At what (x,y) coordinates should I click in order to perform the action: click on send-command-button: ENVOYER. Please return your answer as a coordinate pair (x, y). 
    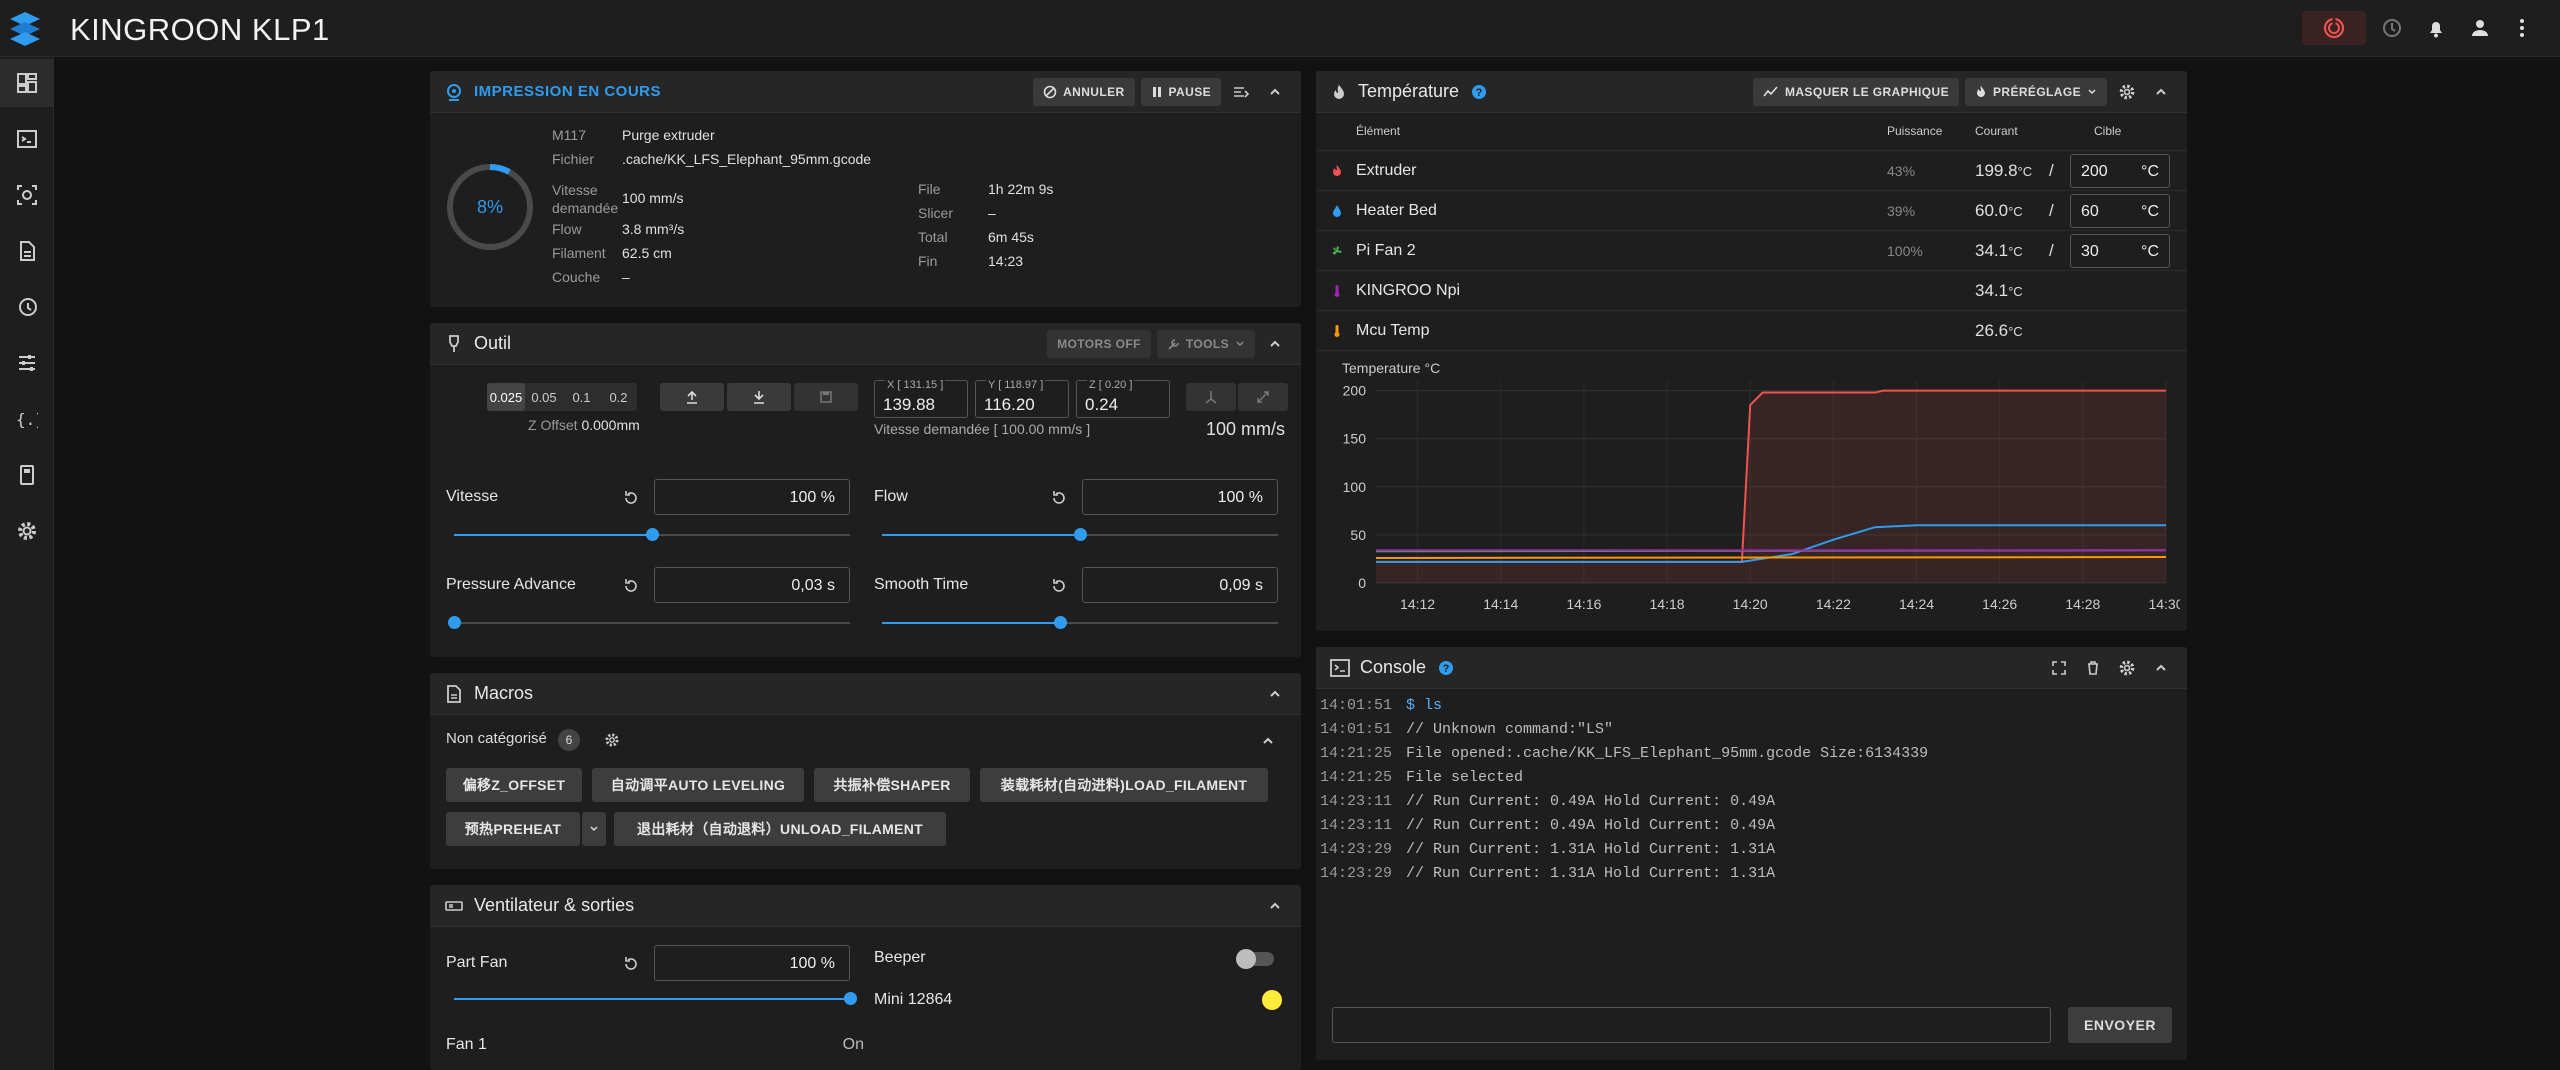
    Looking at the image, I should click on (2120, 1025).